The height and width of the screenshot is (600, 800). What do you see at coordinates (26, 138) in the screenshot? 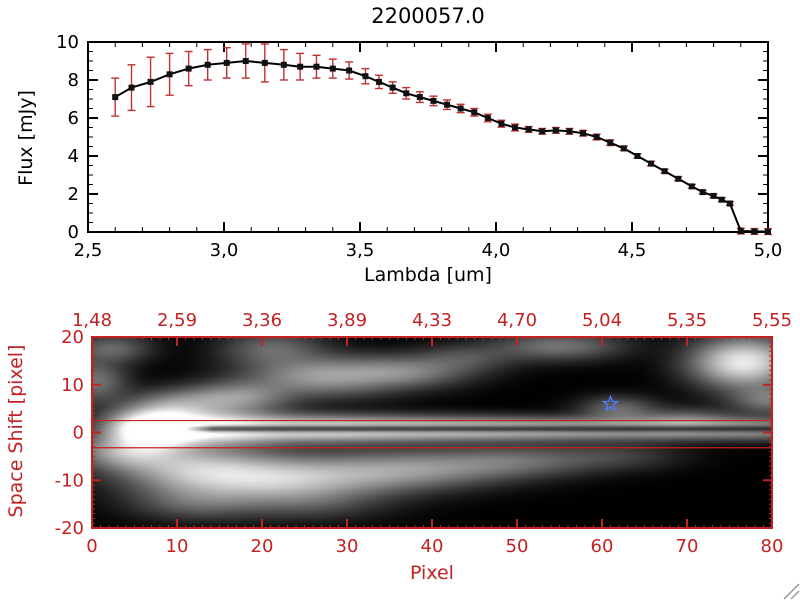
I see `flux-axis-label: Flux [mJy]` at bounding box center [26, 138].